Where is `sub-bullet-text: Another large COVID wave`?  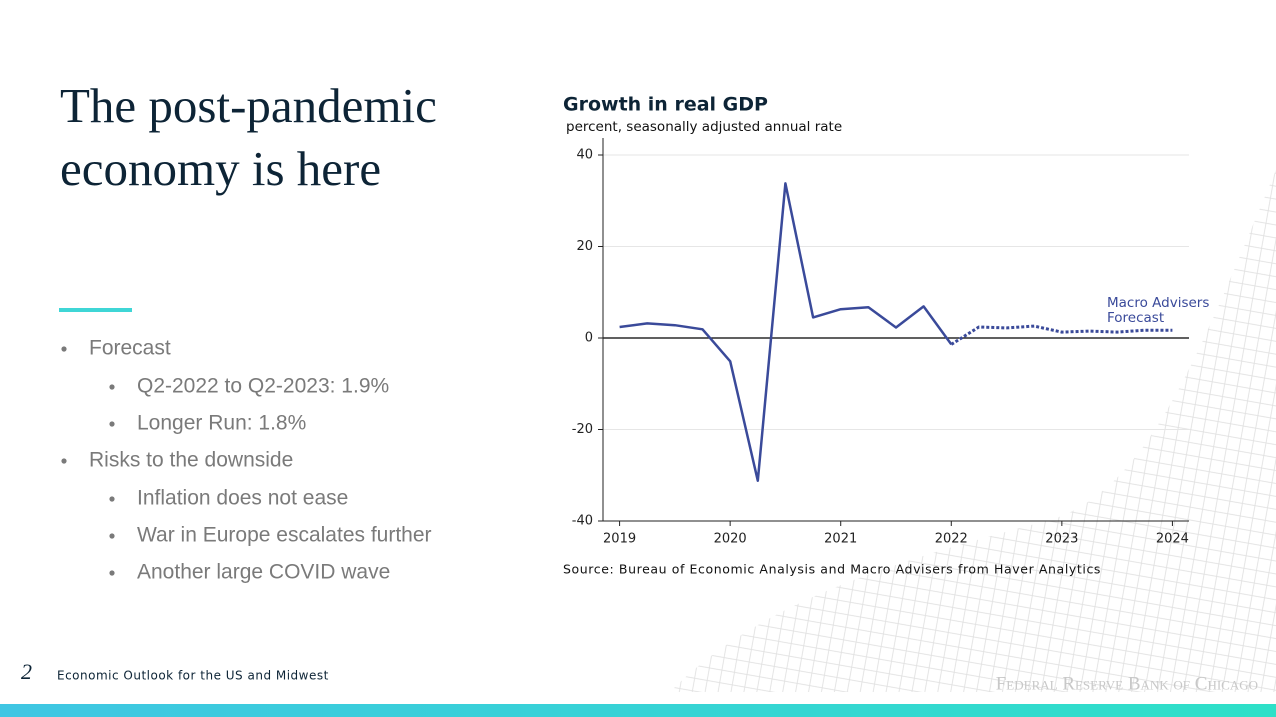
sub-bullet-text: Another large COVID wave is located at coordinates (263, 572).